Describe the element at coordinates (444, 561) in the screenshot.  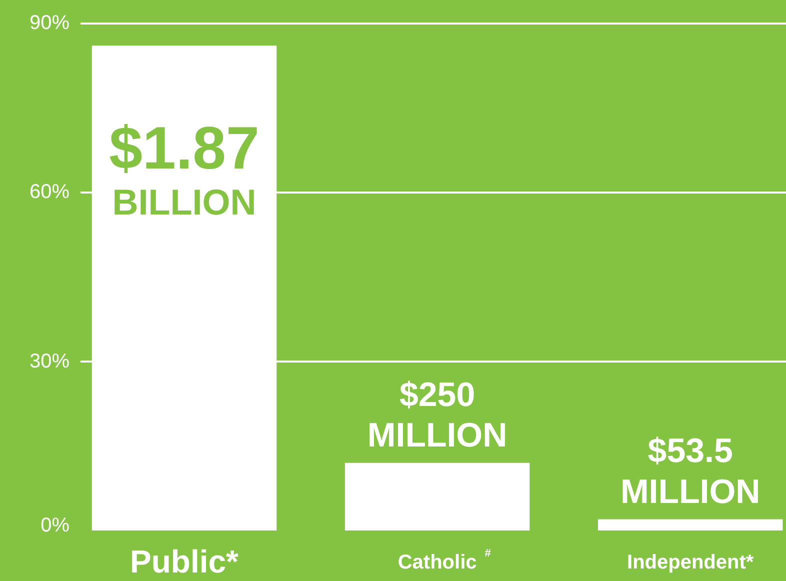
I see `x-tick-label: Catholic#` at that location.